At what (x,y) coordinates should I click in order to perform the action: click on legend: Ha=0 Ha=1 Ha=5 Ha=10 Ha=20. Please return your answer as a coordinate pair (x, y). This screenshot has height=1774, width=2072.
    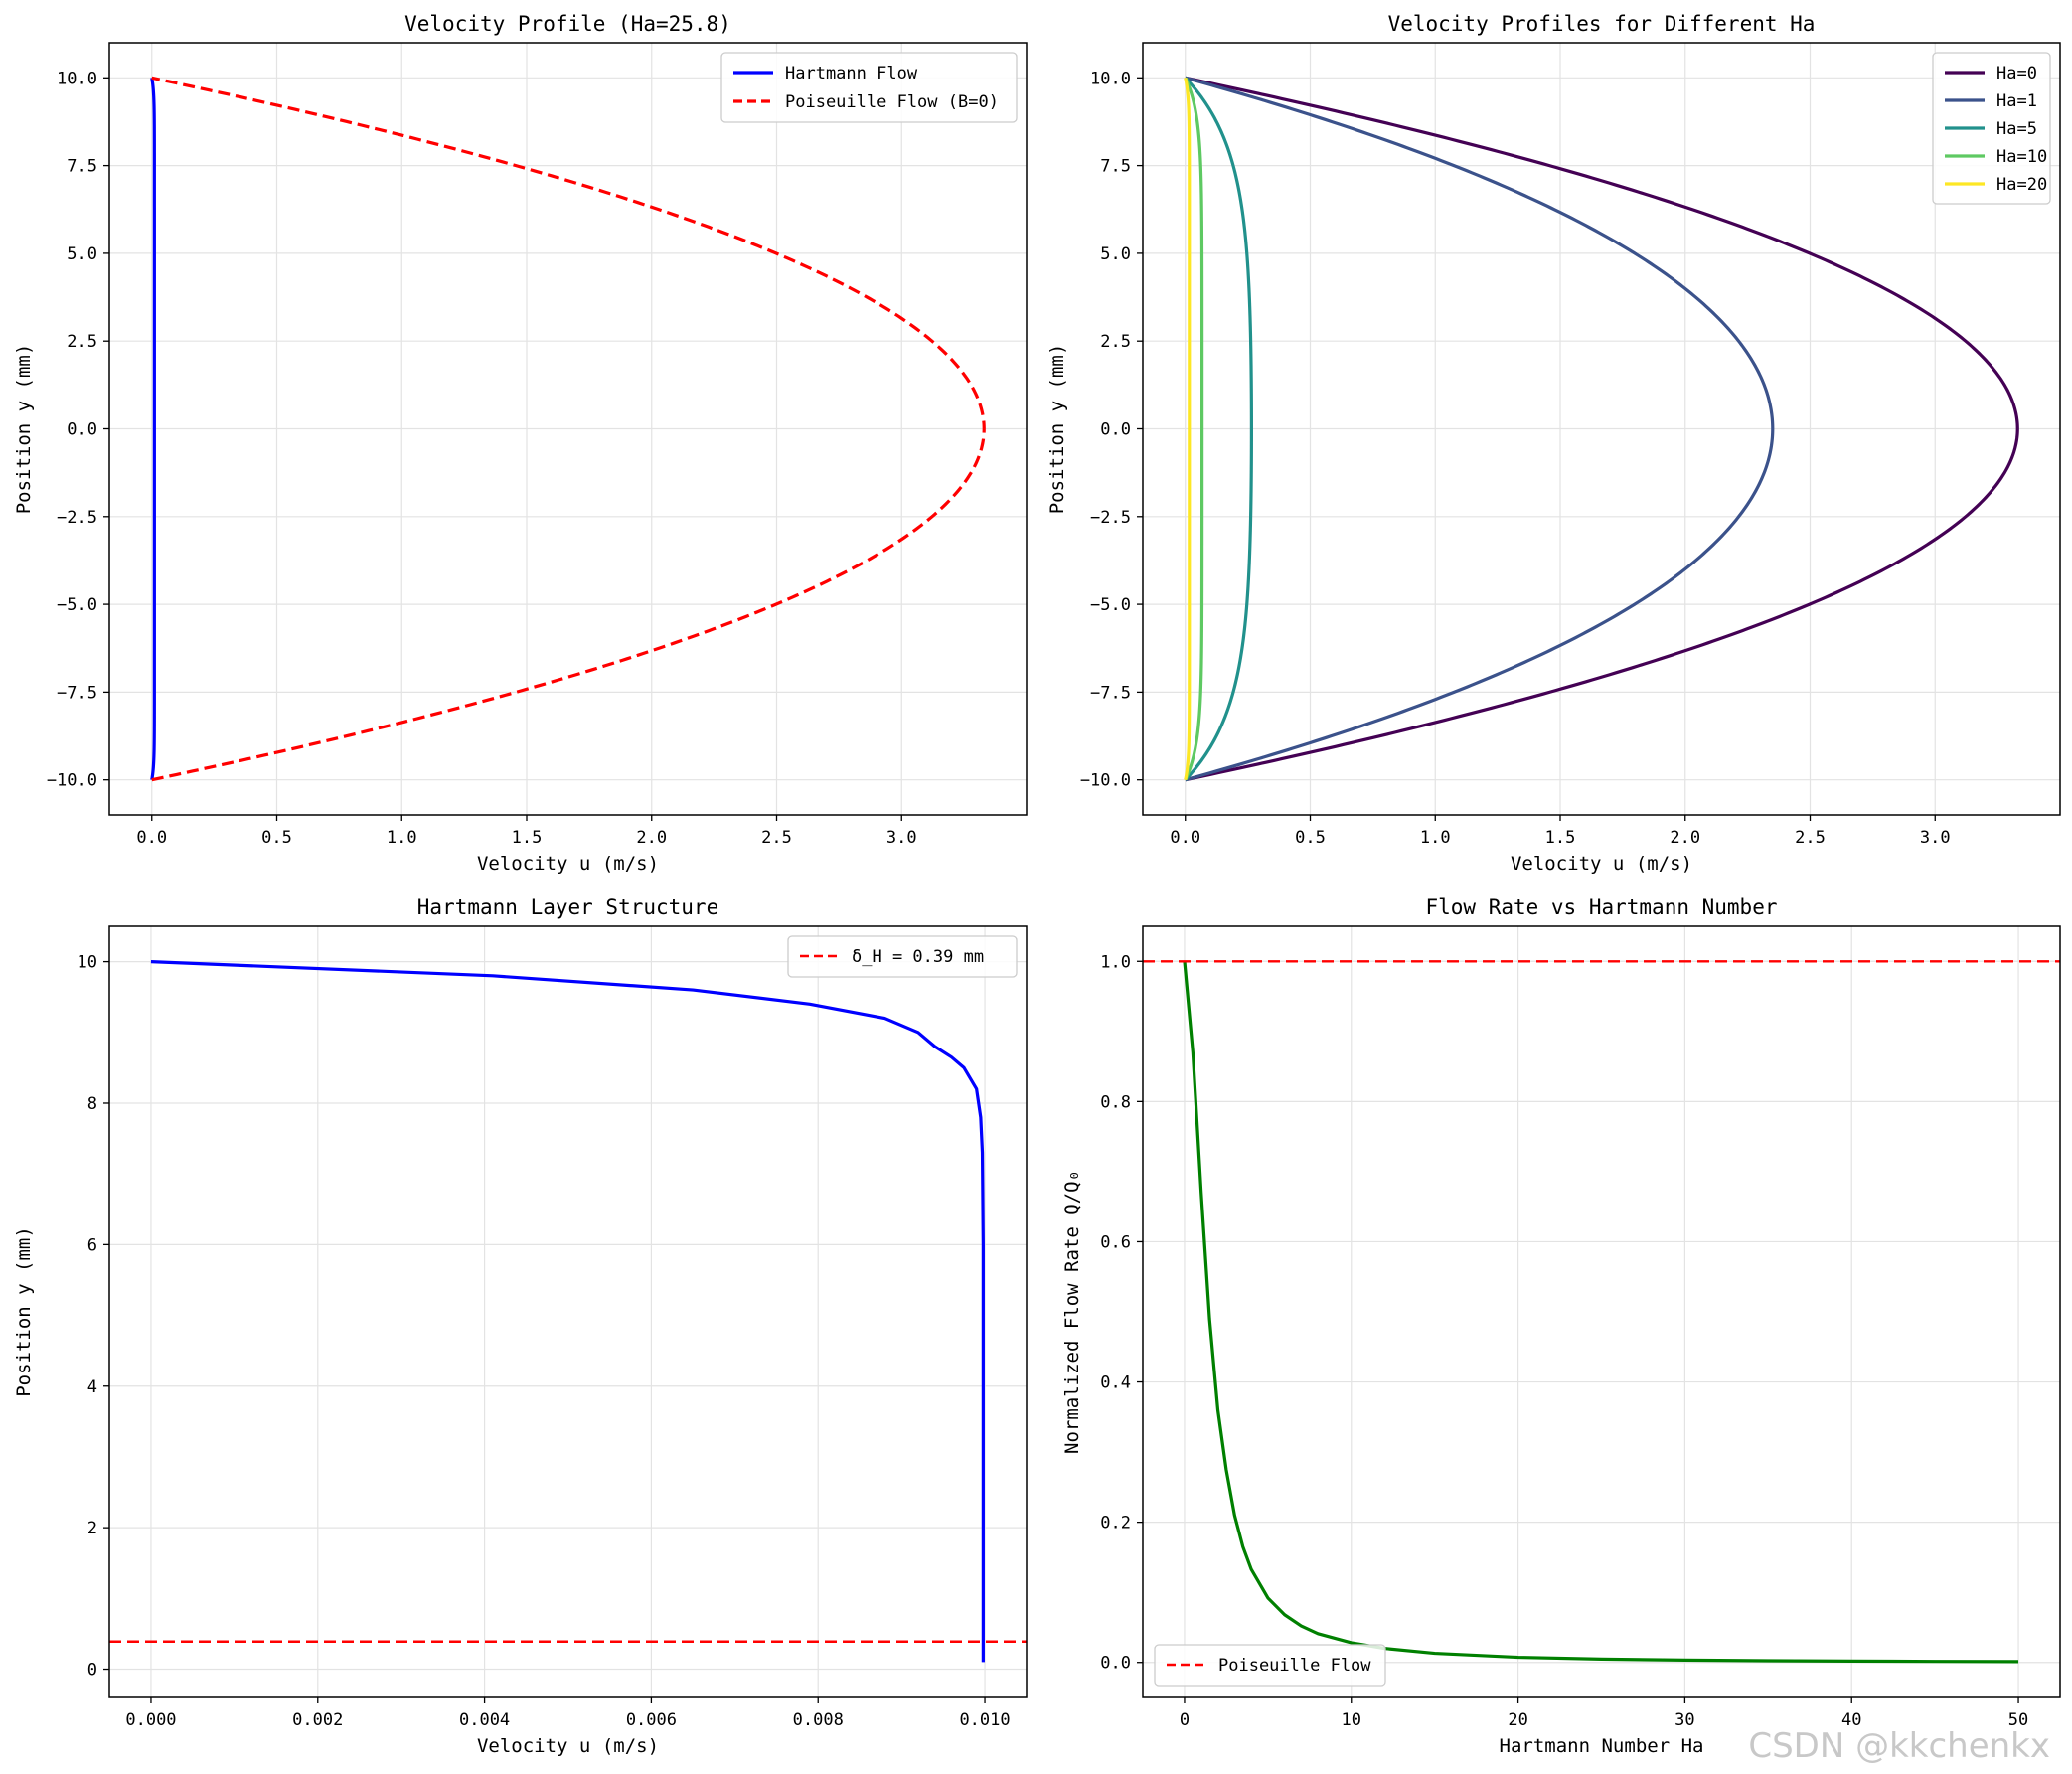
    Looking at the image, I should click on (1991, 128).